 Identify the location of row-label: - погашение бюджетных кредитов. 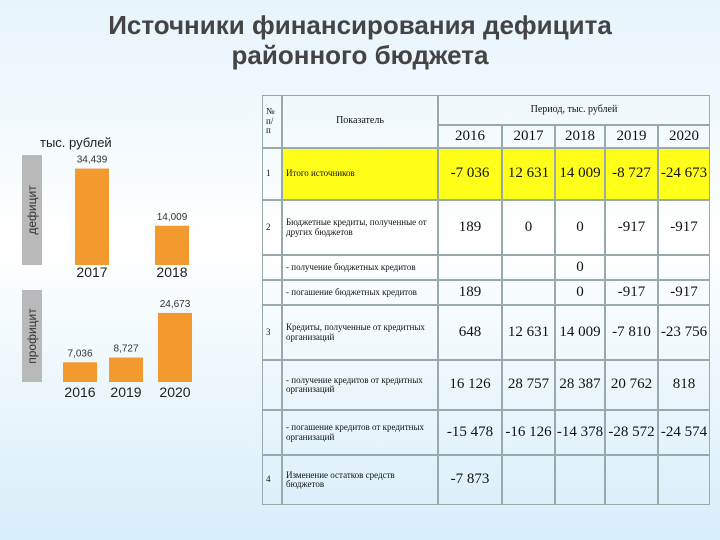
(360, 292).